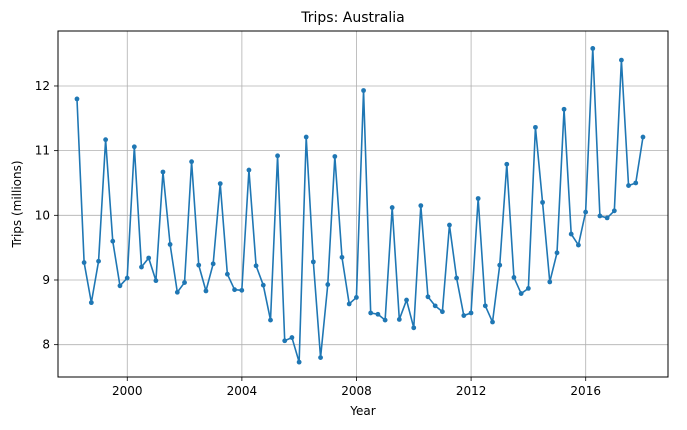  Describe the element at coordinates (127, 391) in the screenshot. I see `x-tick-label: 2000` at that location.